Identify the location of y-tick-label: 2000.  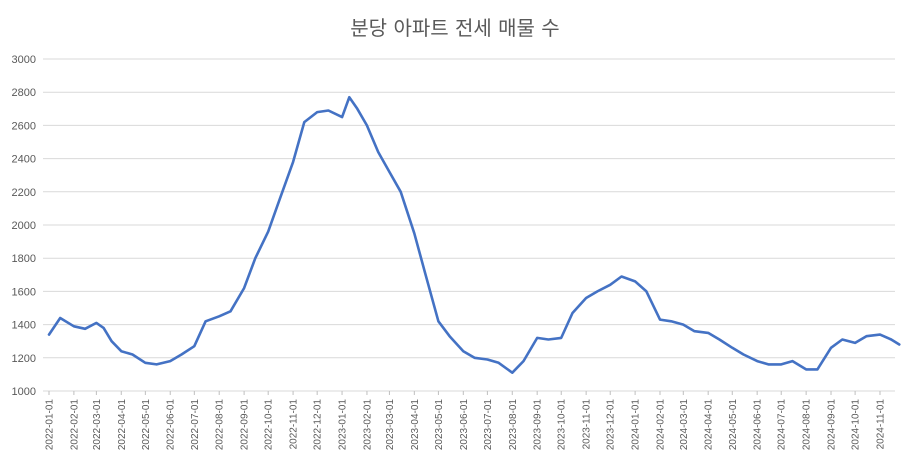
(24, 226).